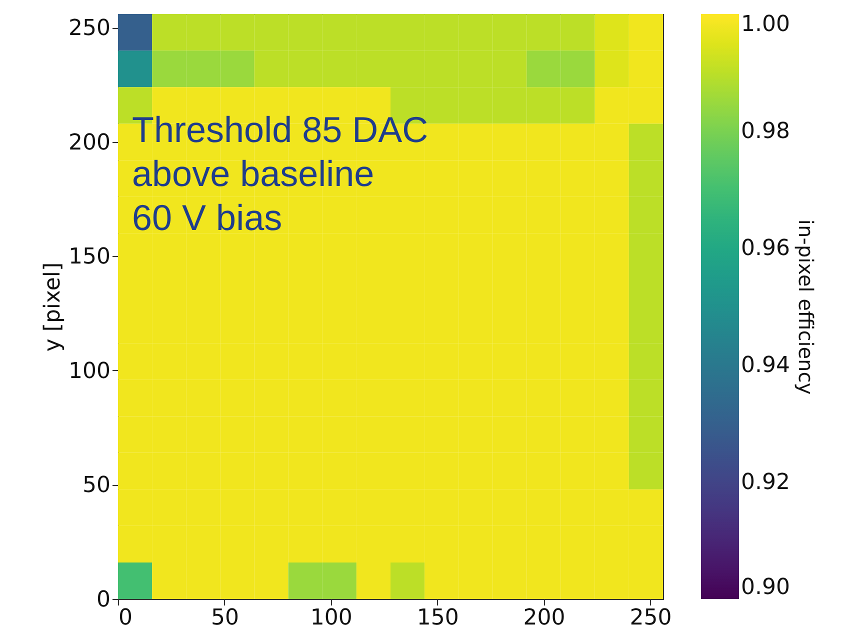 Image resolution: width=859 pixels, height=633 pixels. What do you see at coordinates (224, 618) in the screenshot?
I see `x-tick-label: 50` at bounding box center [224, 618].